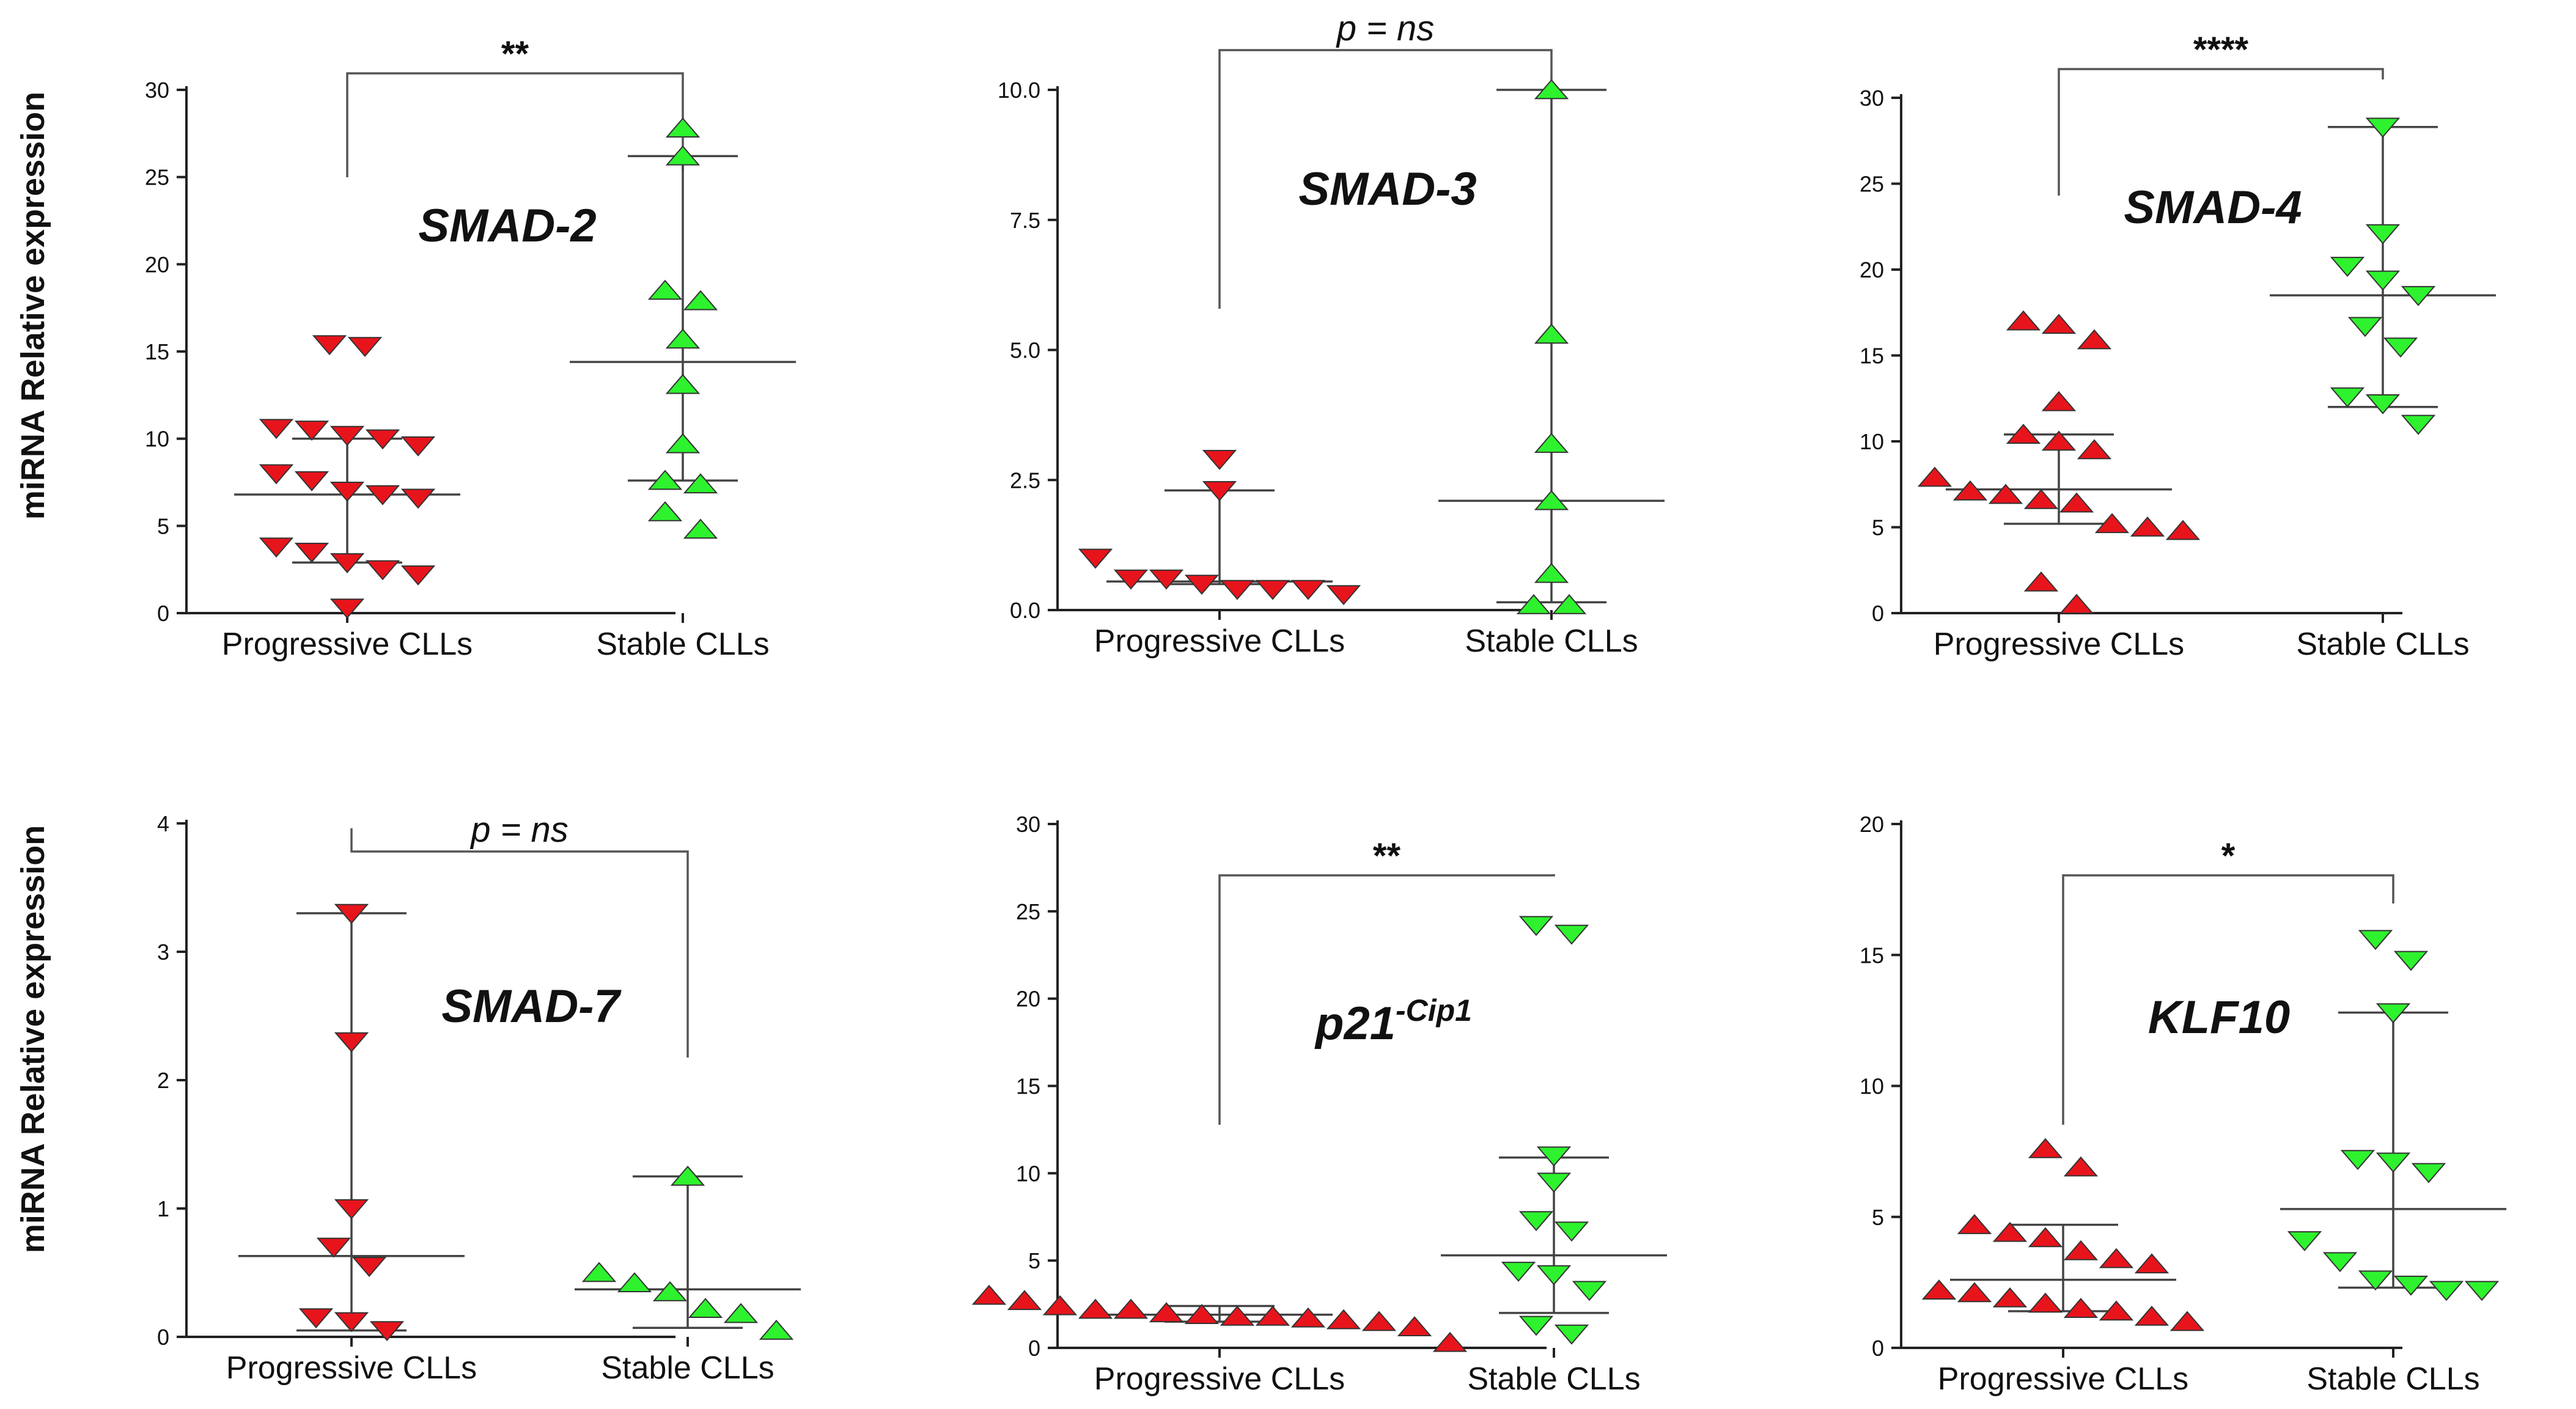 Image resolution: width=2576 pixels, height=1409 pixels. What do you see at coordinates (507, 226) in the screenshot?
I see `gene-title: SMAD-2` at bounding box center [507, 226].